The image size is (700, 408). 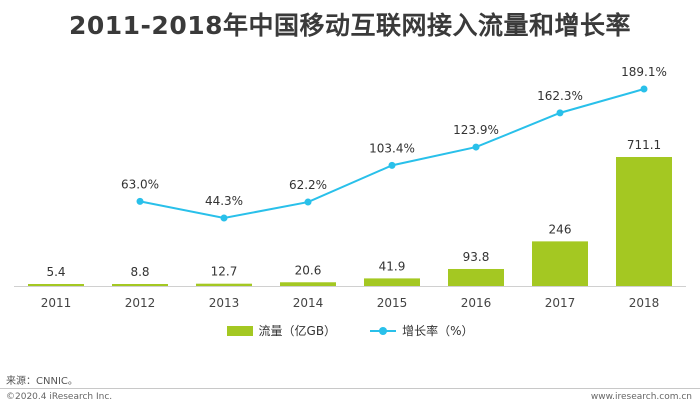 What do you see at coordinates (644, 89) in the screenshot?
I see `growth-point-2018` at bounding box center [644, 89].